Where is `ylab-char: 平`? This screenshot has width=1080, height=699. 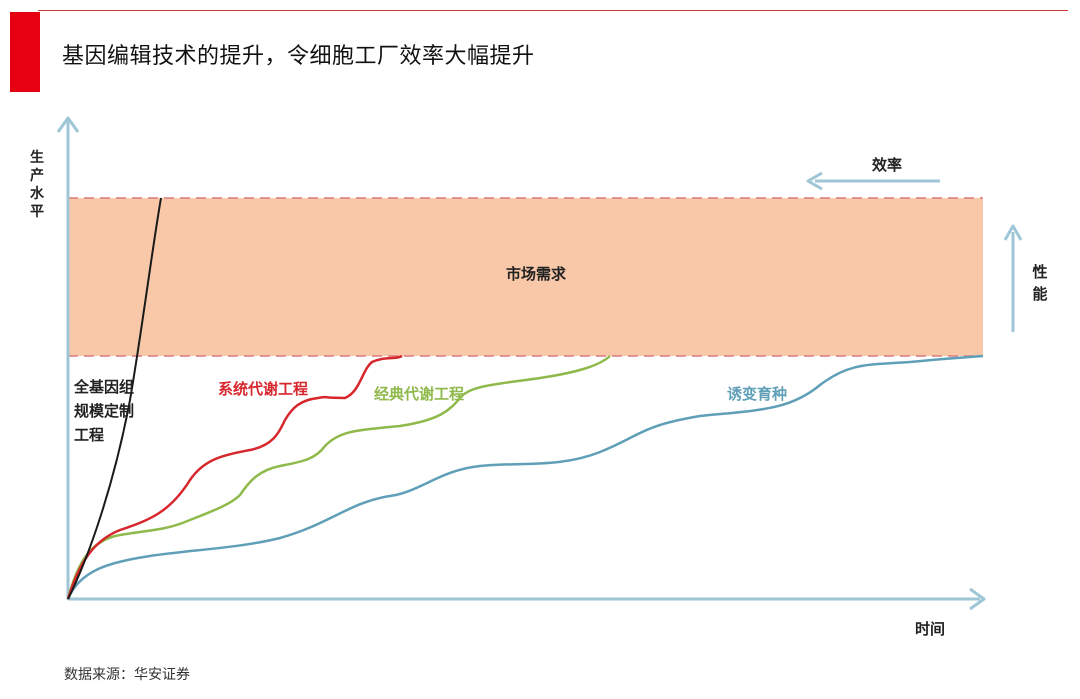
ylab-char: 平 is located at coordinates (37, 212).